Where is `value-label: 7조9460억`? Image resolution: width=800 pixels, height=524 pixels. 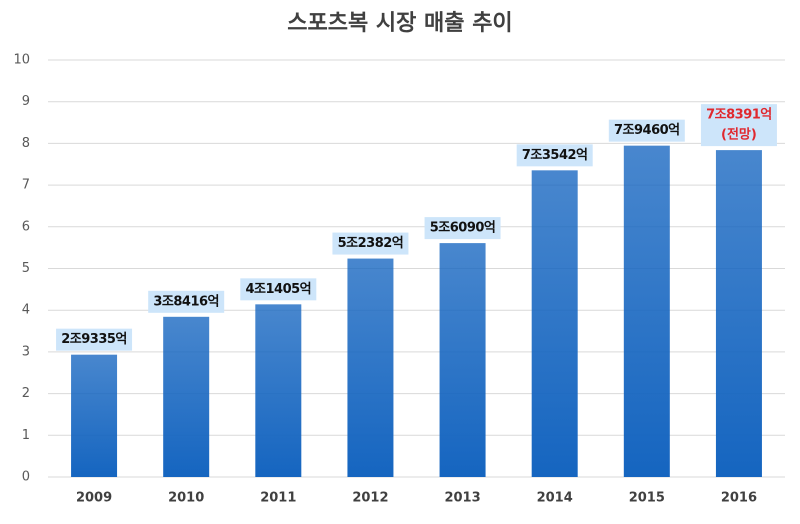
value-label: 7조9460억 is located at coordinates (647, 130).